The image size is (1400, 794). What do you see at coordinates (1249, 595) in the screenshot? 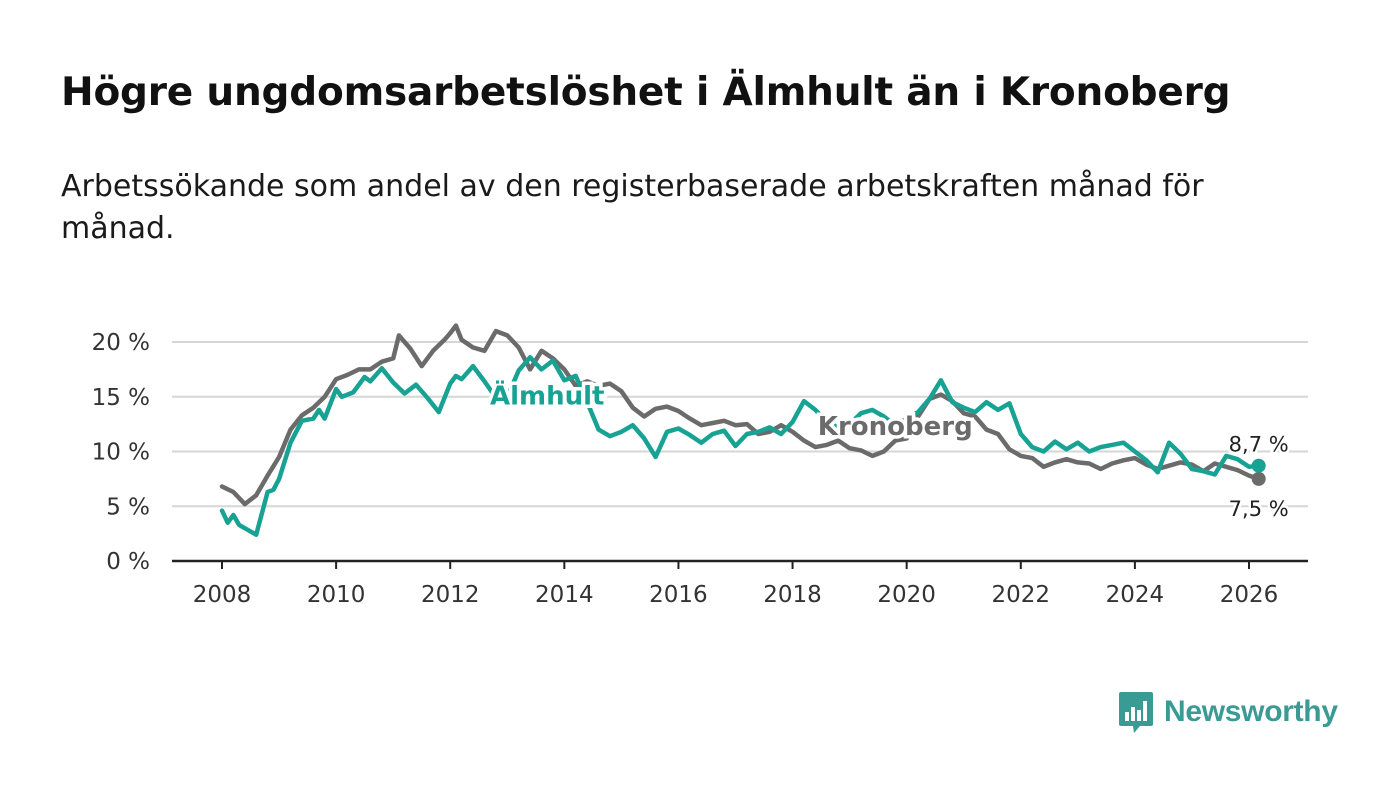
I see `x-tick-label: 2026` at bounding box center [1249, 595].